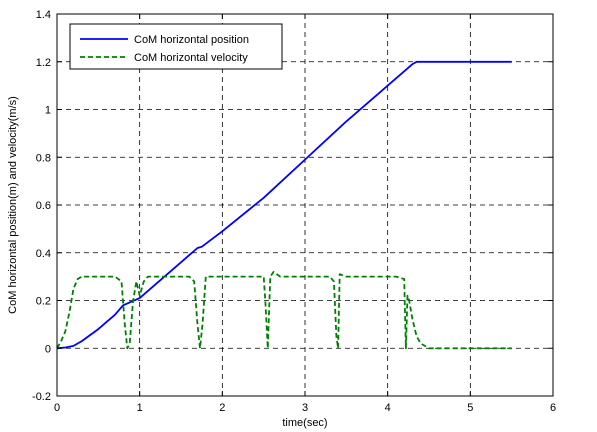 The height and width of the screenshot is (432, 597). I want to click on x-tick-label: 6, so click(553, 408).